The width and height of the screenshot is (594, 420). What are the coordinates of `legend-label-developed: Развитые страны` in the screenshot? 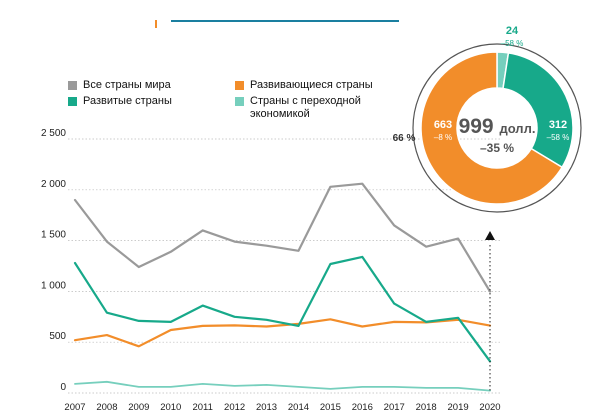 It's located at (127, 101).